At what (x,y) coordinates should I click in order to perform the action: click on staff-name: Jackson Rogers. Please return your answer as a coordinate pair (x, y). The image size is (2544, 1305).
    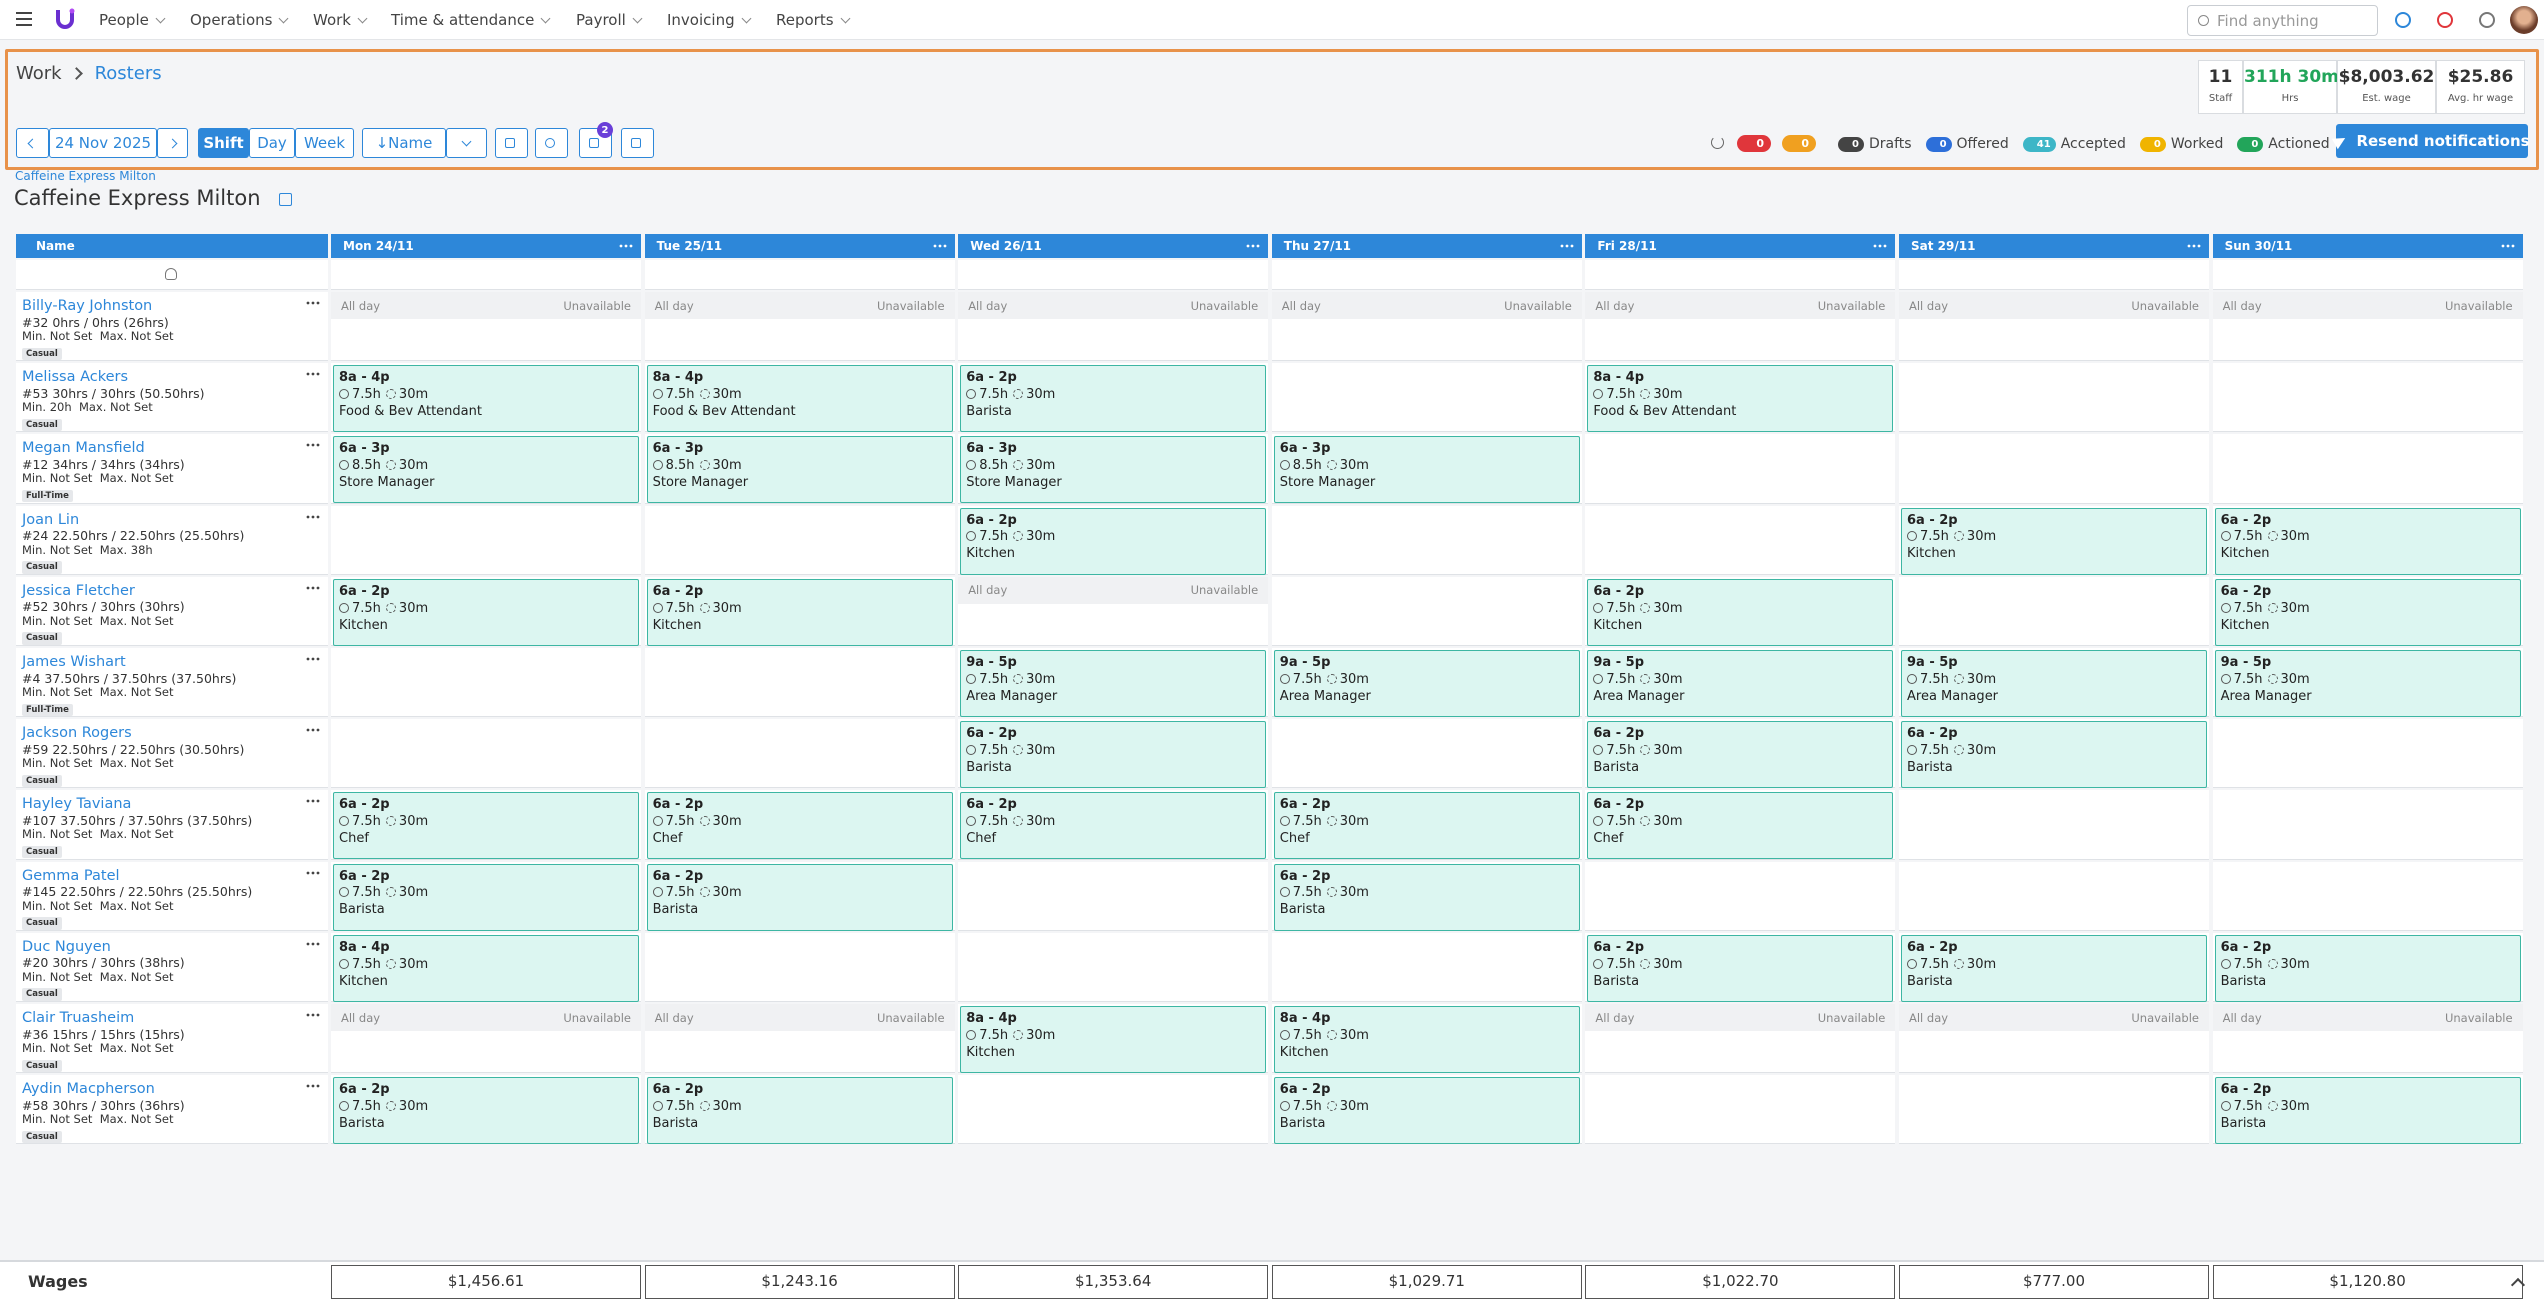
    Looking at the image, I should click on (77, 733).